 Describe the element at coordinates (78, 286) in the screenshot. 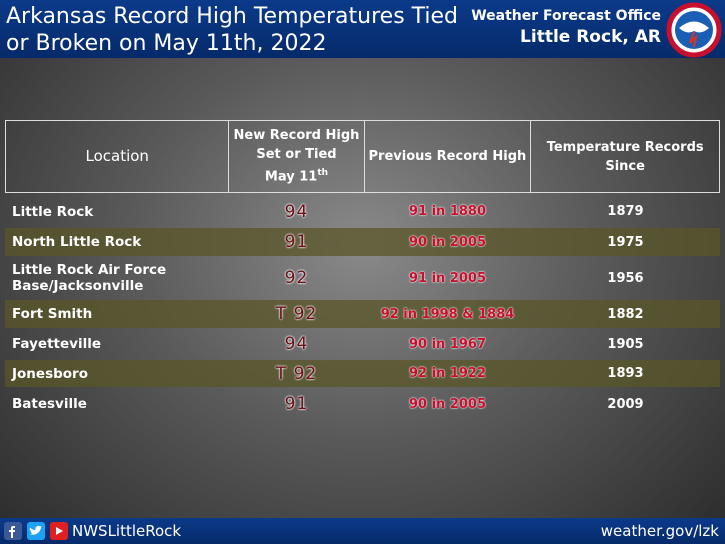

I see `location-line: Base/Jacksonville` at that location.